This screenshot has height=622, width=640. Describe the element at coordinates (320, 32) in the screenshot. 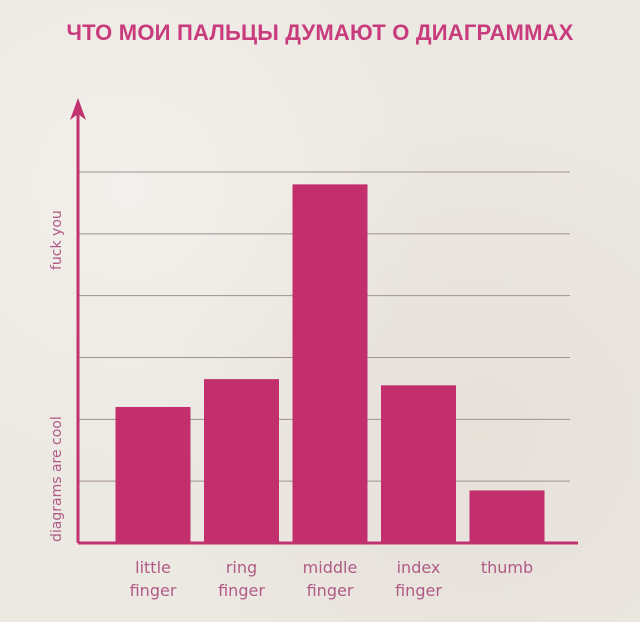

I see `chart-title: ЧТО МОИ ПАЛЬЦЫ ДУМАЮТ О ДИАГРАММАХ` at that location.